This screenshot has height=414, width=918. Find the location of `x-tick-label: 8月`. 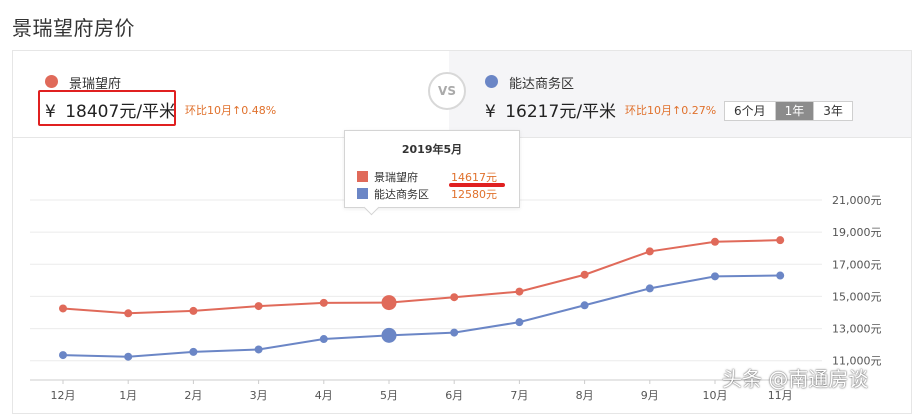

x-tick-label: 8月 is located at coordinates (585, 395).